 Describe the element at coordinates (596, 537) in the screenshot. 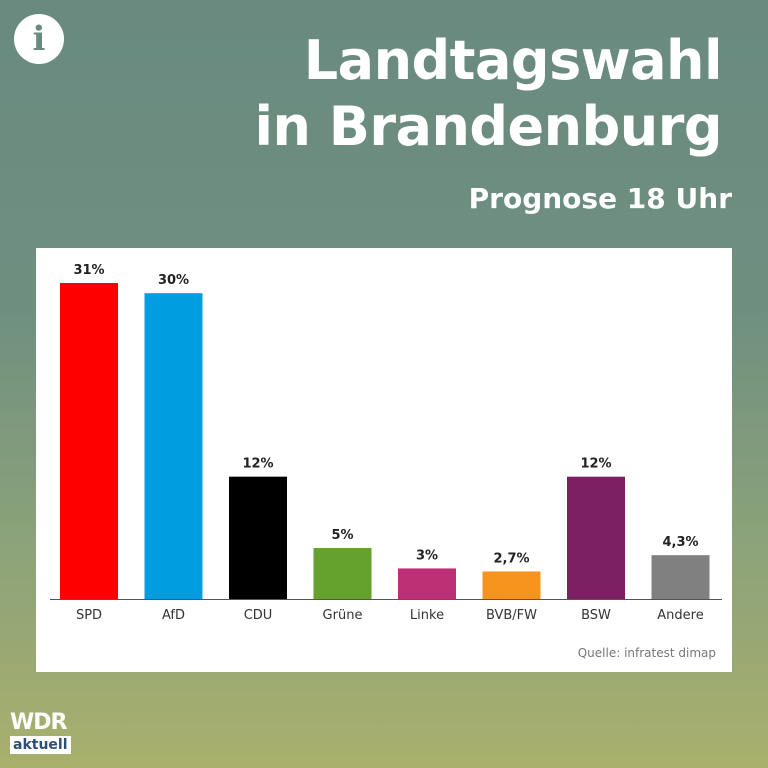

I see `bar-bsw` at that location.